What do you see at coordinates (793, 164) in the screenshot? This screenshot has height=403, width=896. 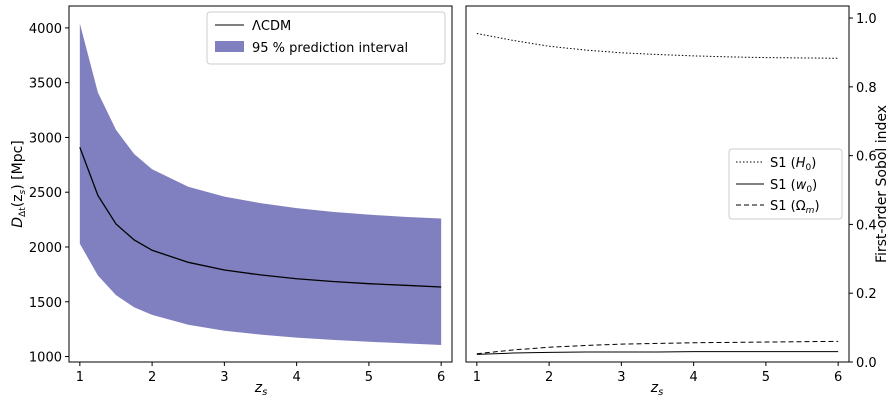 I see `legend-h0-label: S1 (H0)` at bounding box center [793, 164].